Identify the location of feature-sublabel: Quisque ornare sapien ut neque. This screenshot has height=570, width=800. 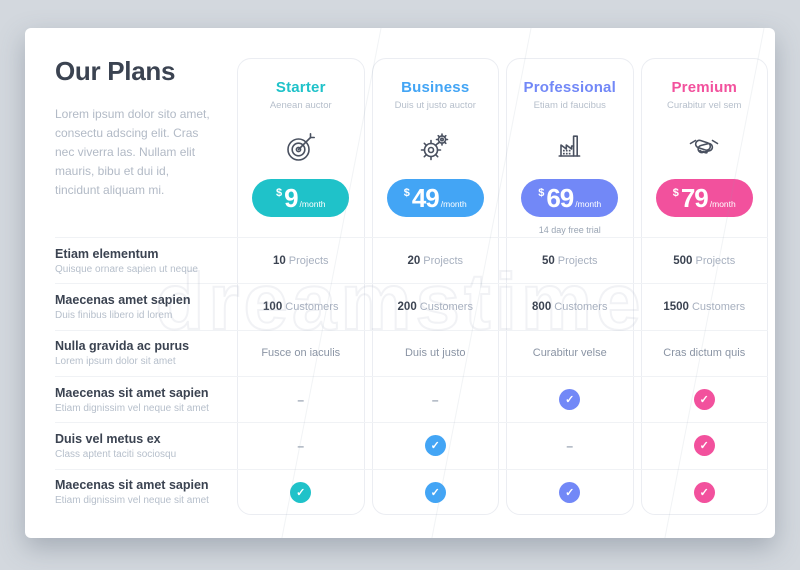
(126, 269).